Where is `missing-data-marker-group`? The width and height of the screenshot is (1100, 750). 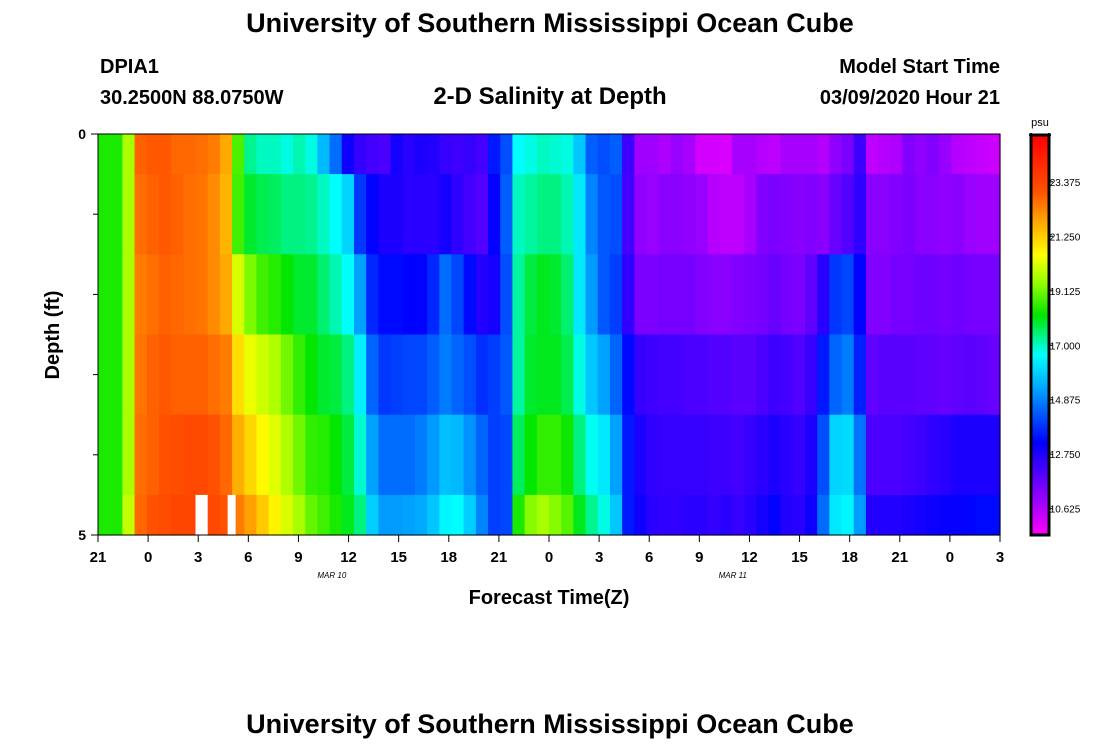 missing-data-marker-group is located at coordinates (231, 514).